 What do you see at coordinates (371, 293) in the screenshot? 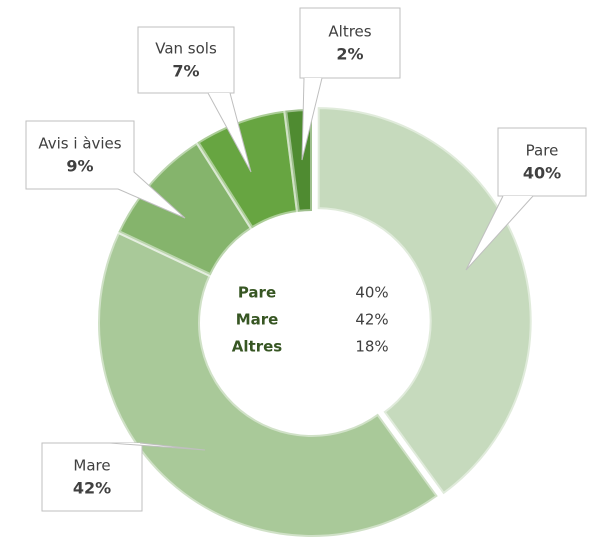
I see `center-value: 40%` at bounding box center [371, 293].